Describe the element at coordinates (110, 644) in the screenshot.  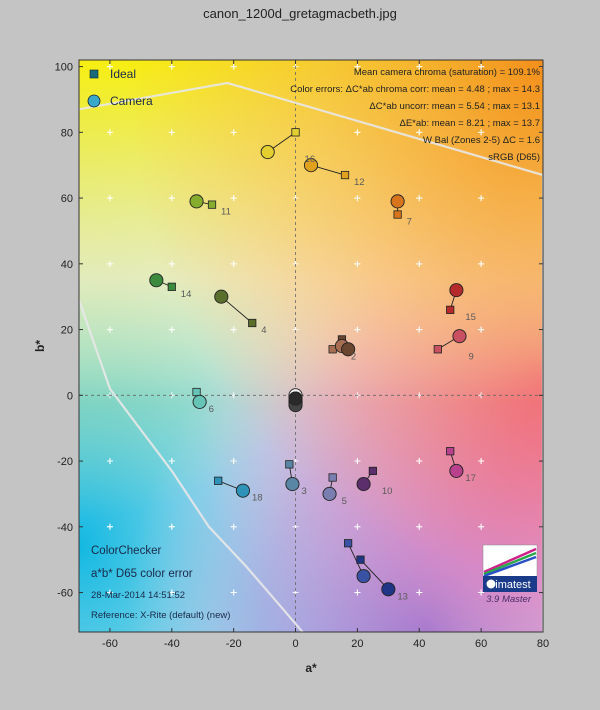
I see `x-tick-label: -60` at that location.